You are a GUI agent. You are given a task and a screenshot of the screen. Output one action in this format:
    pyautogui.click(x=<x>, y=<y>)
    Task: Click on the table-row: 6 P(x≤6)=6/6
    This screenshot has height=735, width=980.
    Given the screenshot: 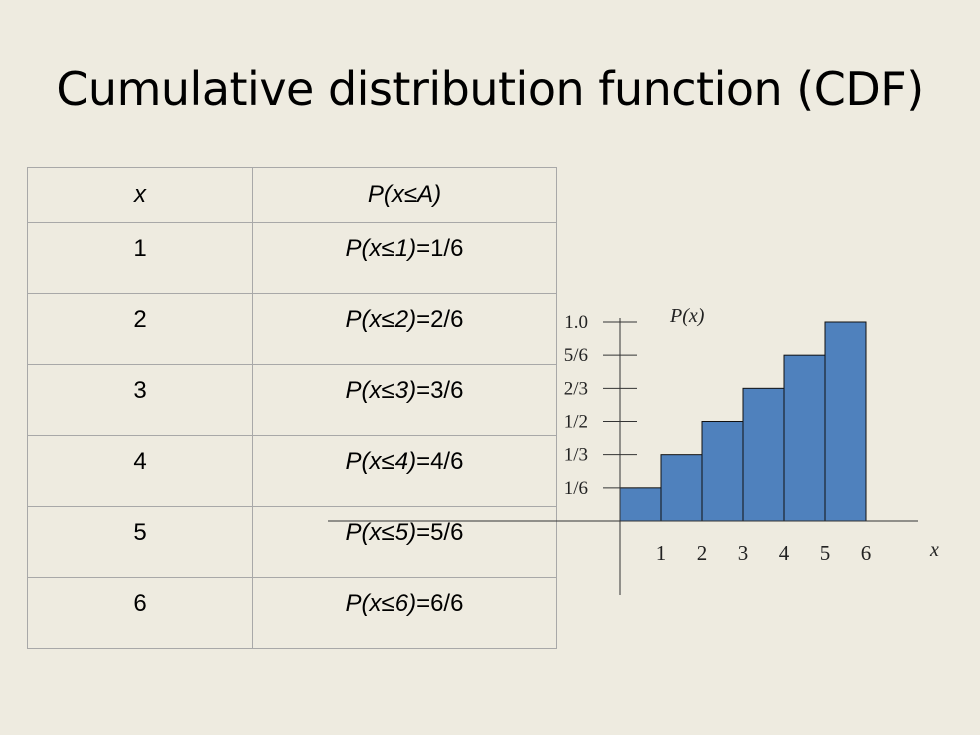 What is the action you would take?
    pyautogui.click(x=292, y=613)
    